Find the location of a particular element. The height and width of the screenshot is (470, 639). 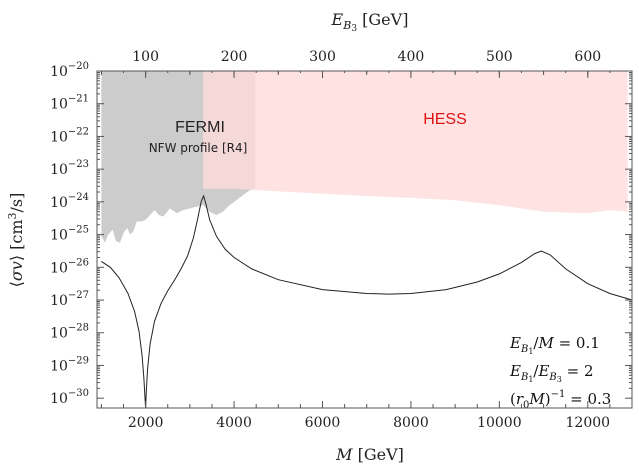

y-tick-label: 10−23 is located at coordinates (69, 168).